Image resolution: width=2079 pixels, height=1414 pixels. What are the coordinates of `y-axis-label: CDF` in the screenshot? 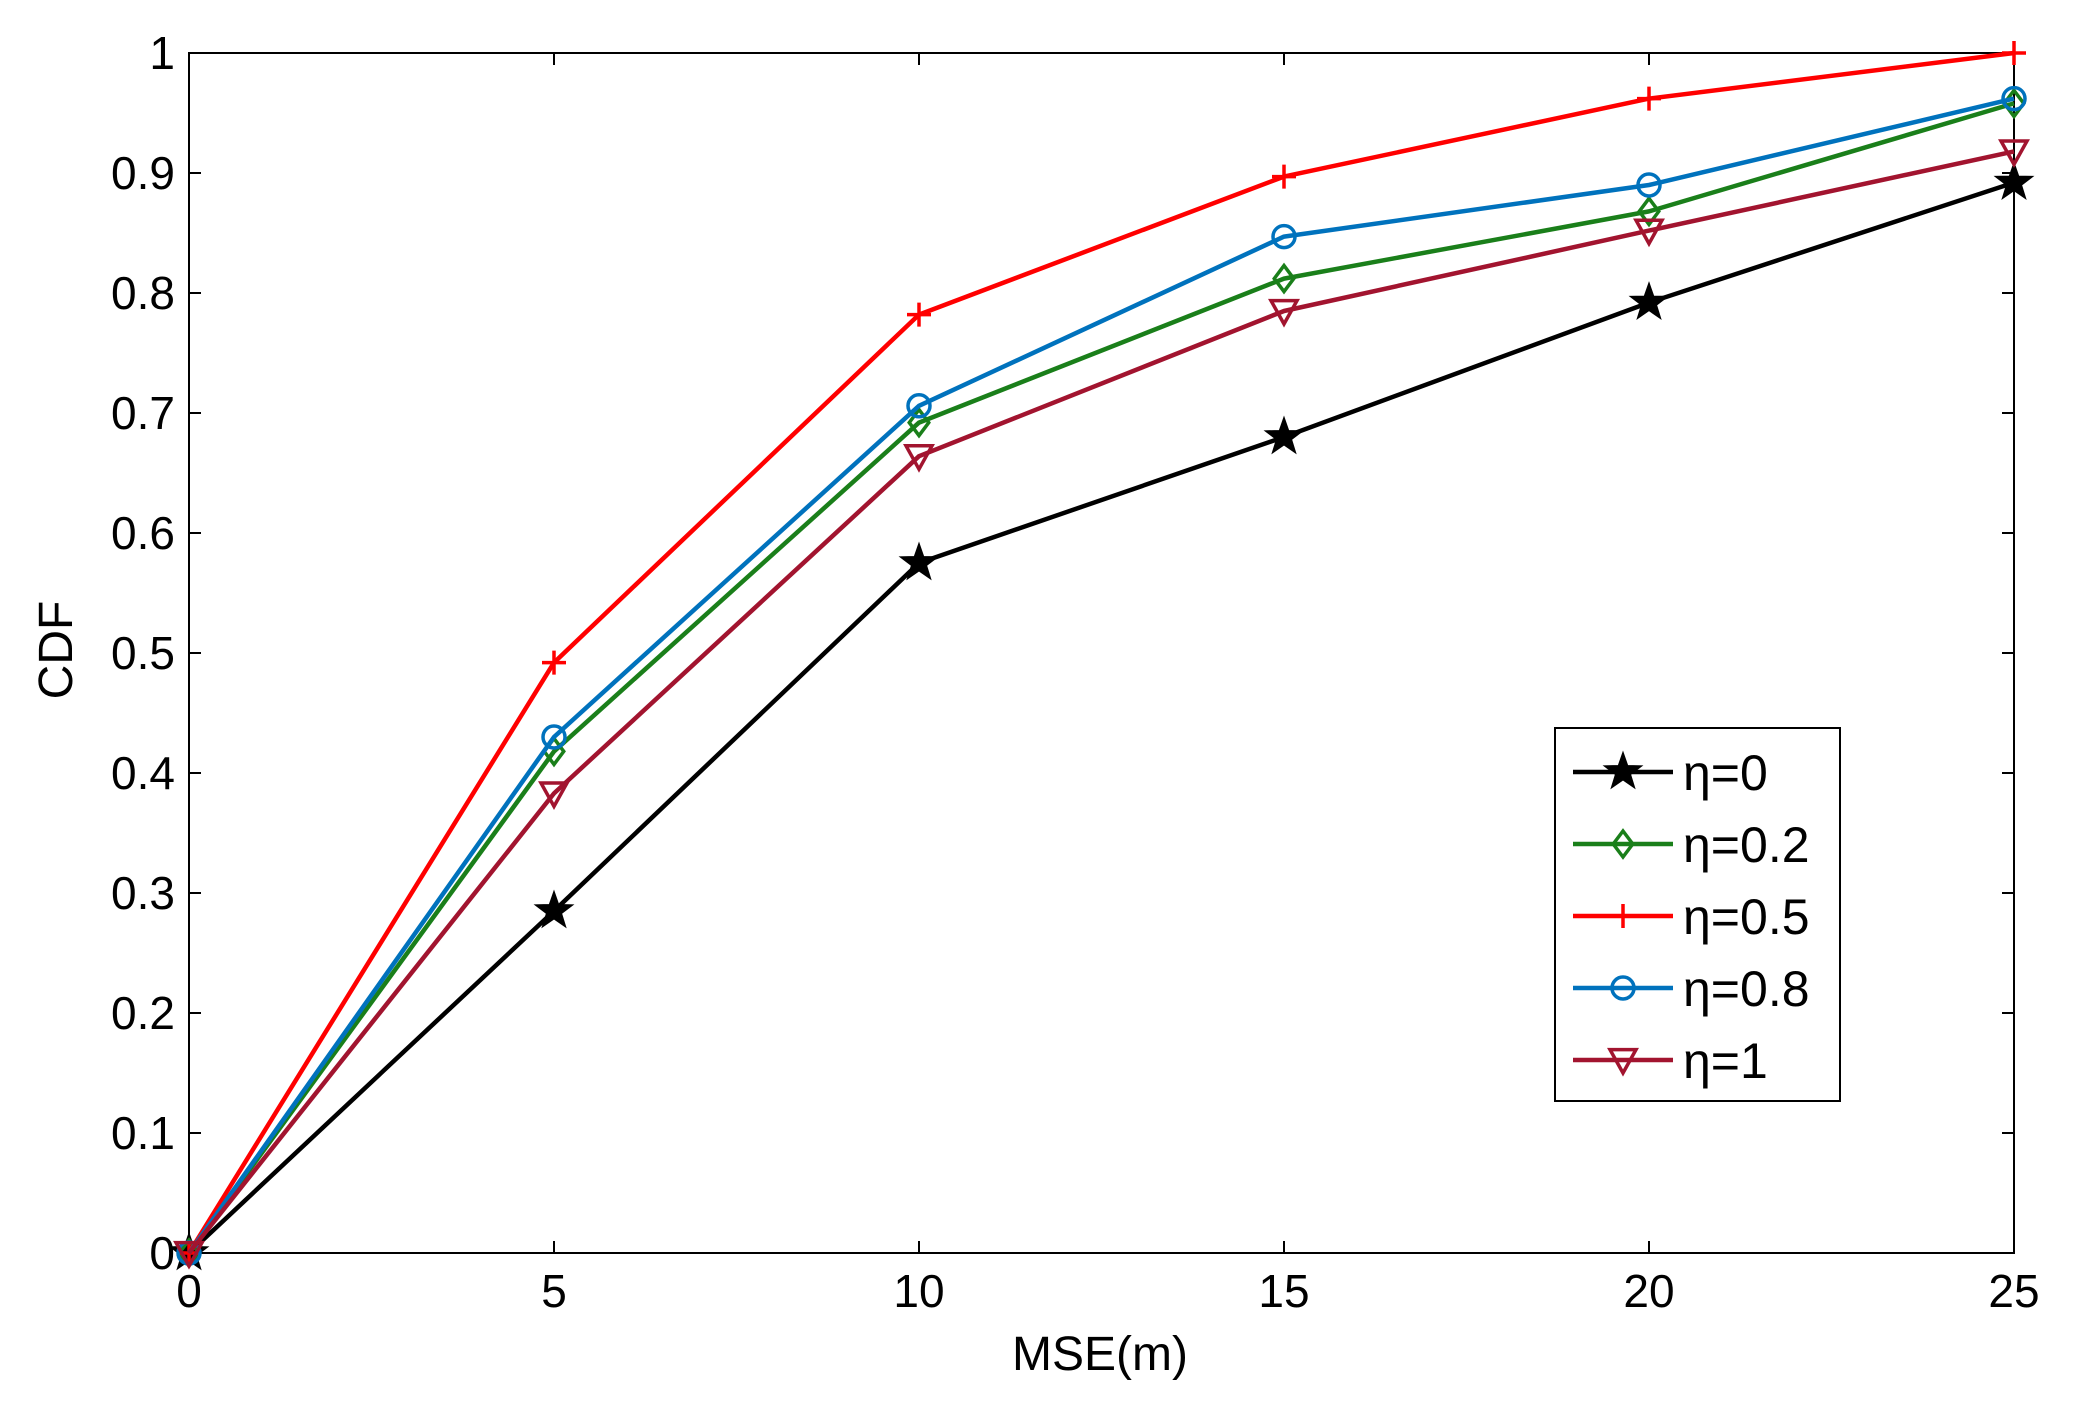 It's located at (56, 650).